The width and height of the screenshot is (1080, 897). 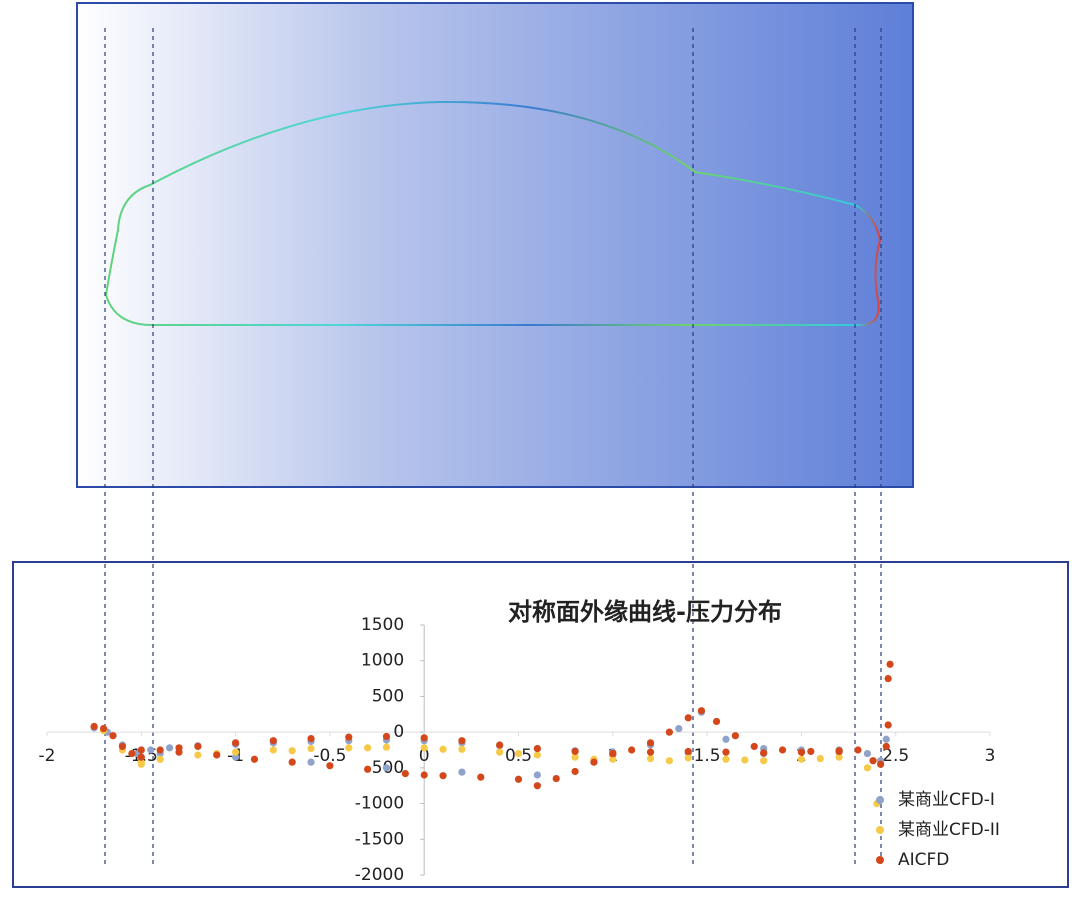 I want to click on legend-label: 某商业CFD-I, so click(x=946, y=800).